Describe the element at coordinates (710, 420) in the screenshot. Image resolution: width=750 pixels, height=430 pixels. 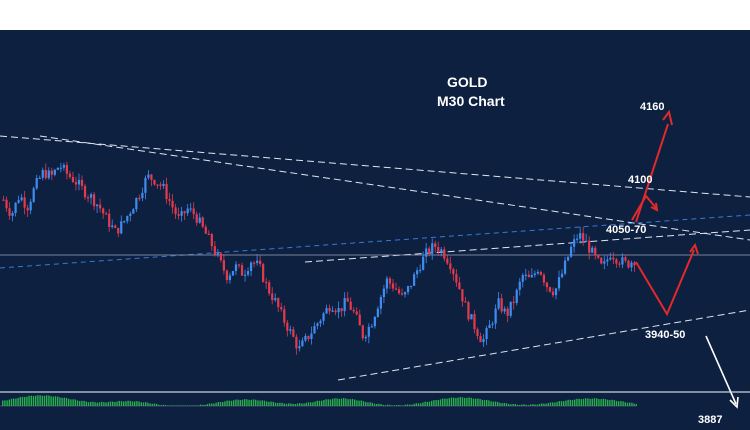
I see `level-label-3887: 3887` at that location.